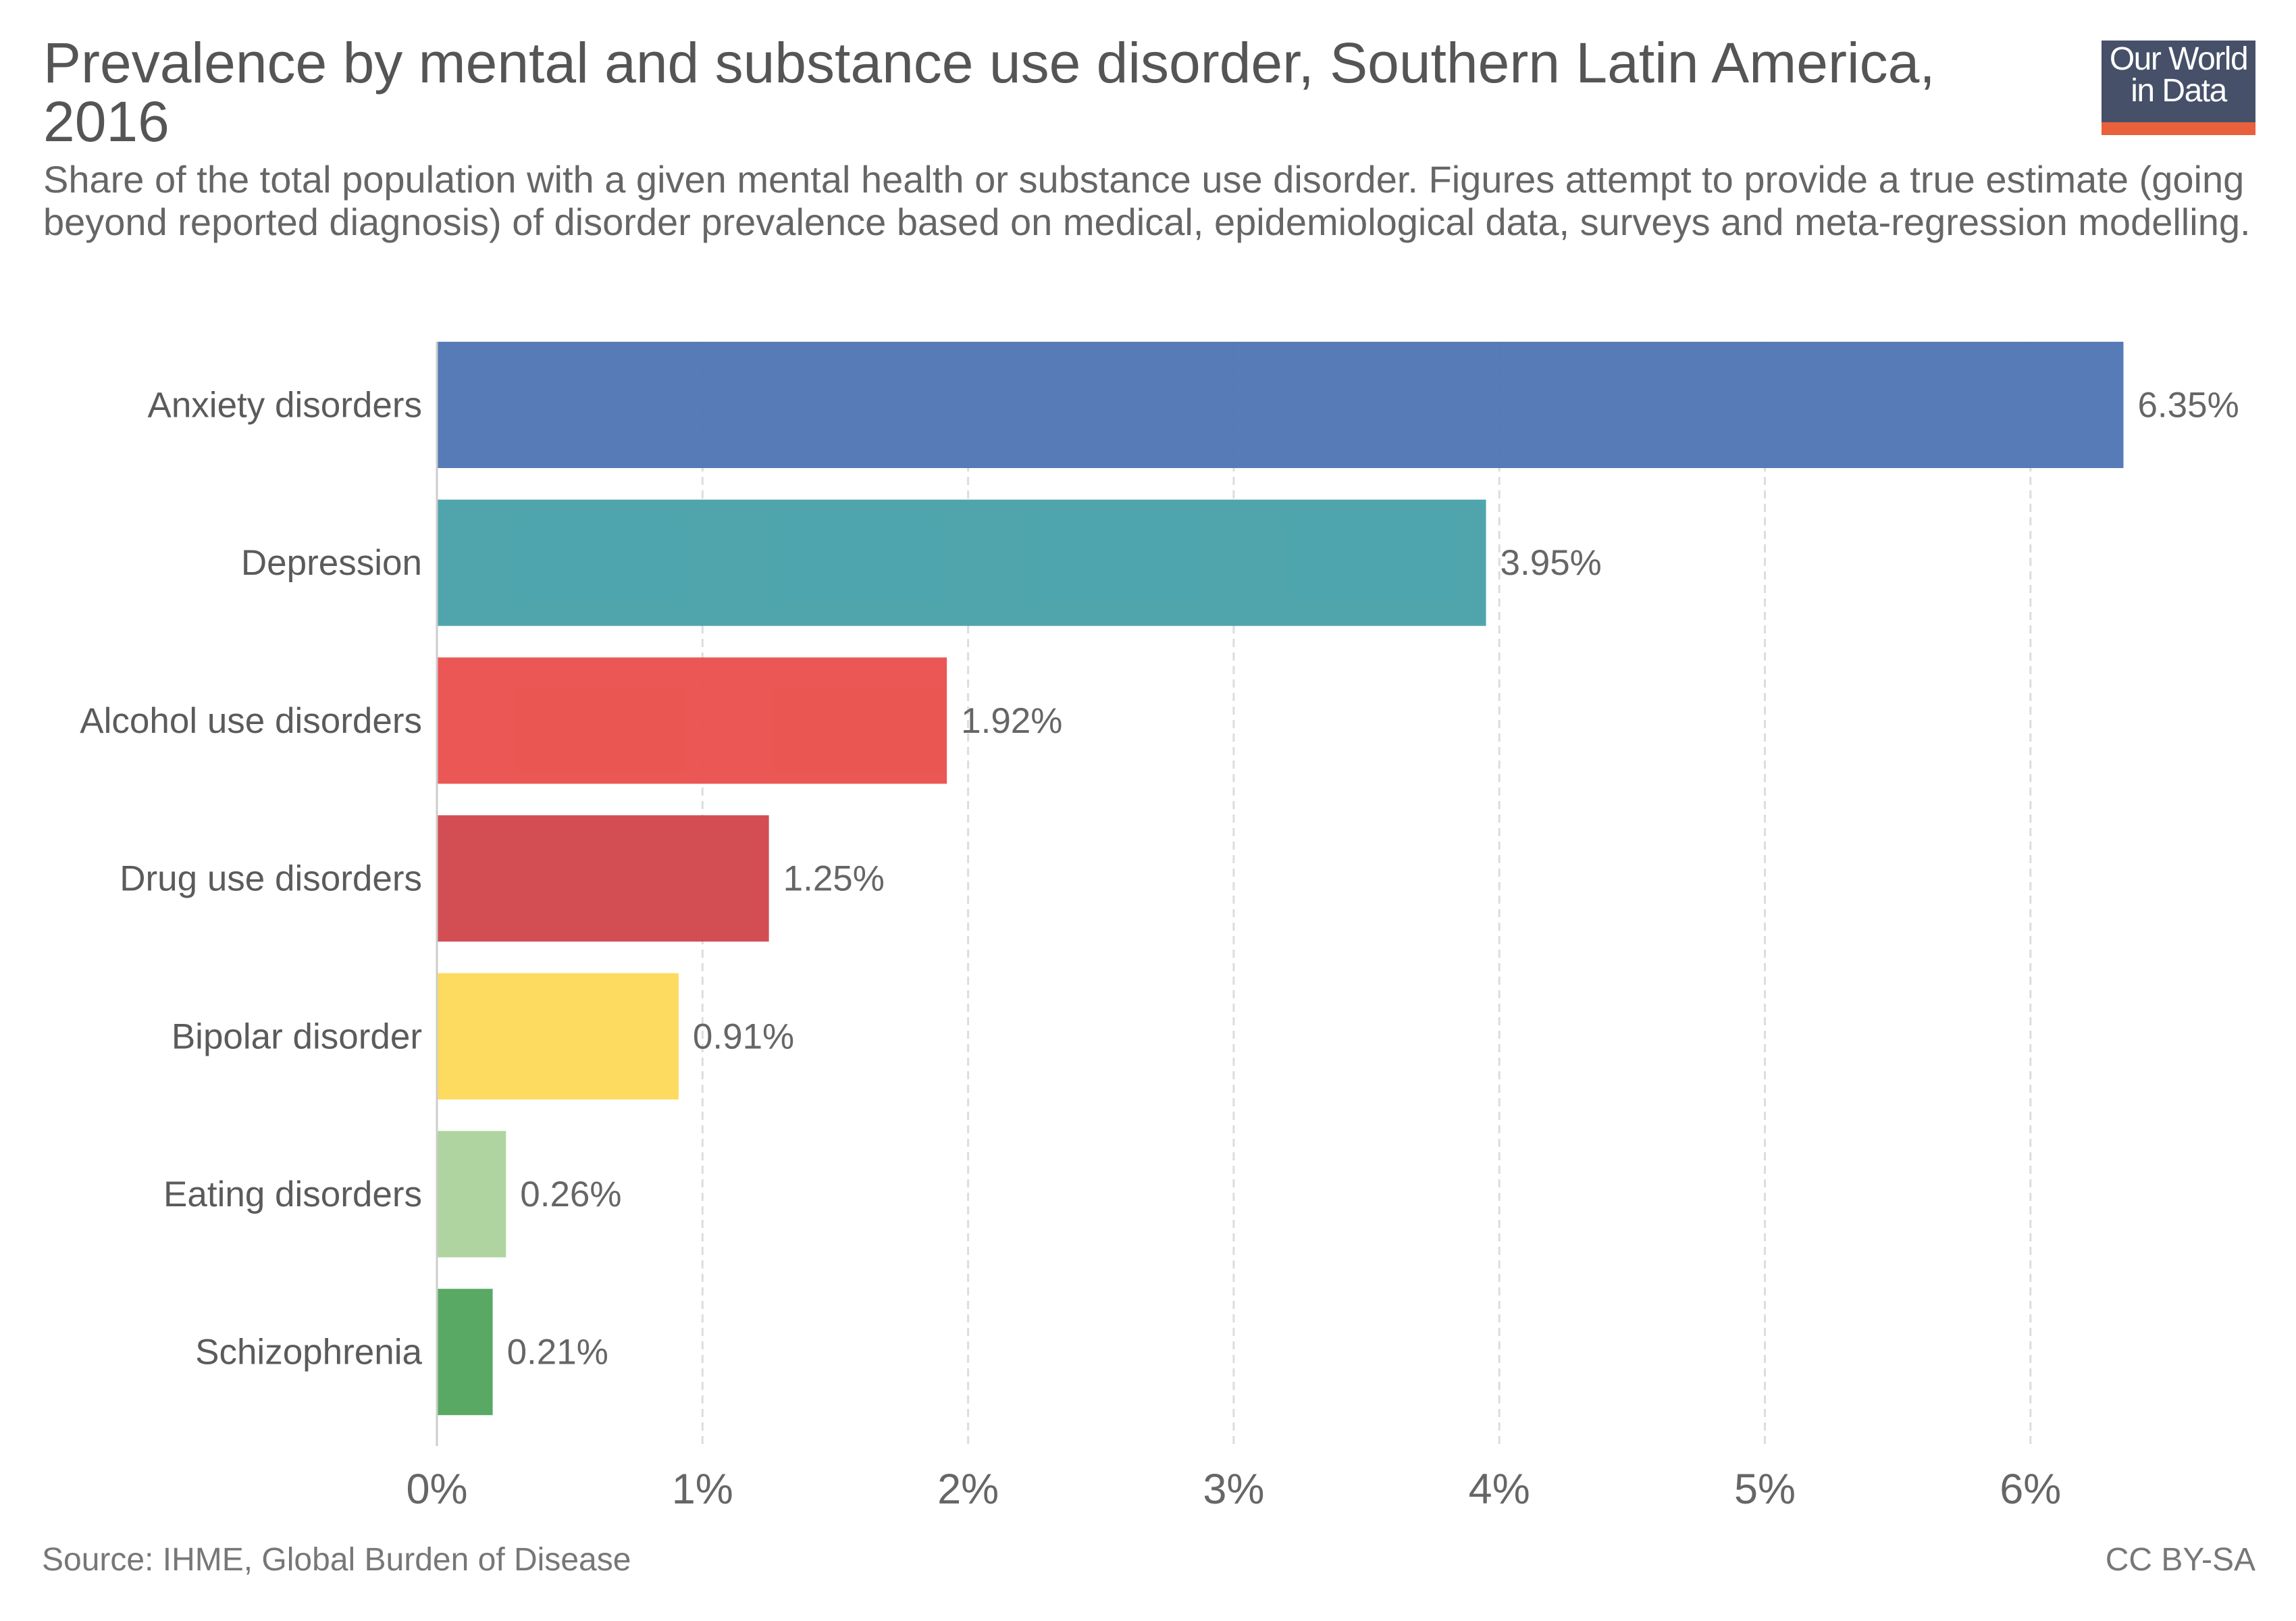 Image resolution: width=2296 pixels, height=1621 pixels. Describe the element at coordinates (834, 879) in the screenshot. I see `value-label: 1.25%` at that location.